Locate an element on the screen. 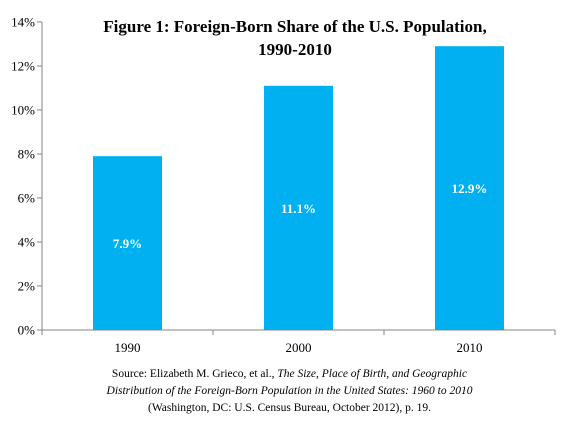 The height and width of the screenshot is (429, 579). y-tick-label: 14% is located at coordinates (23, 22).